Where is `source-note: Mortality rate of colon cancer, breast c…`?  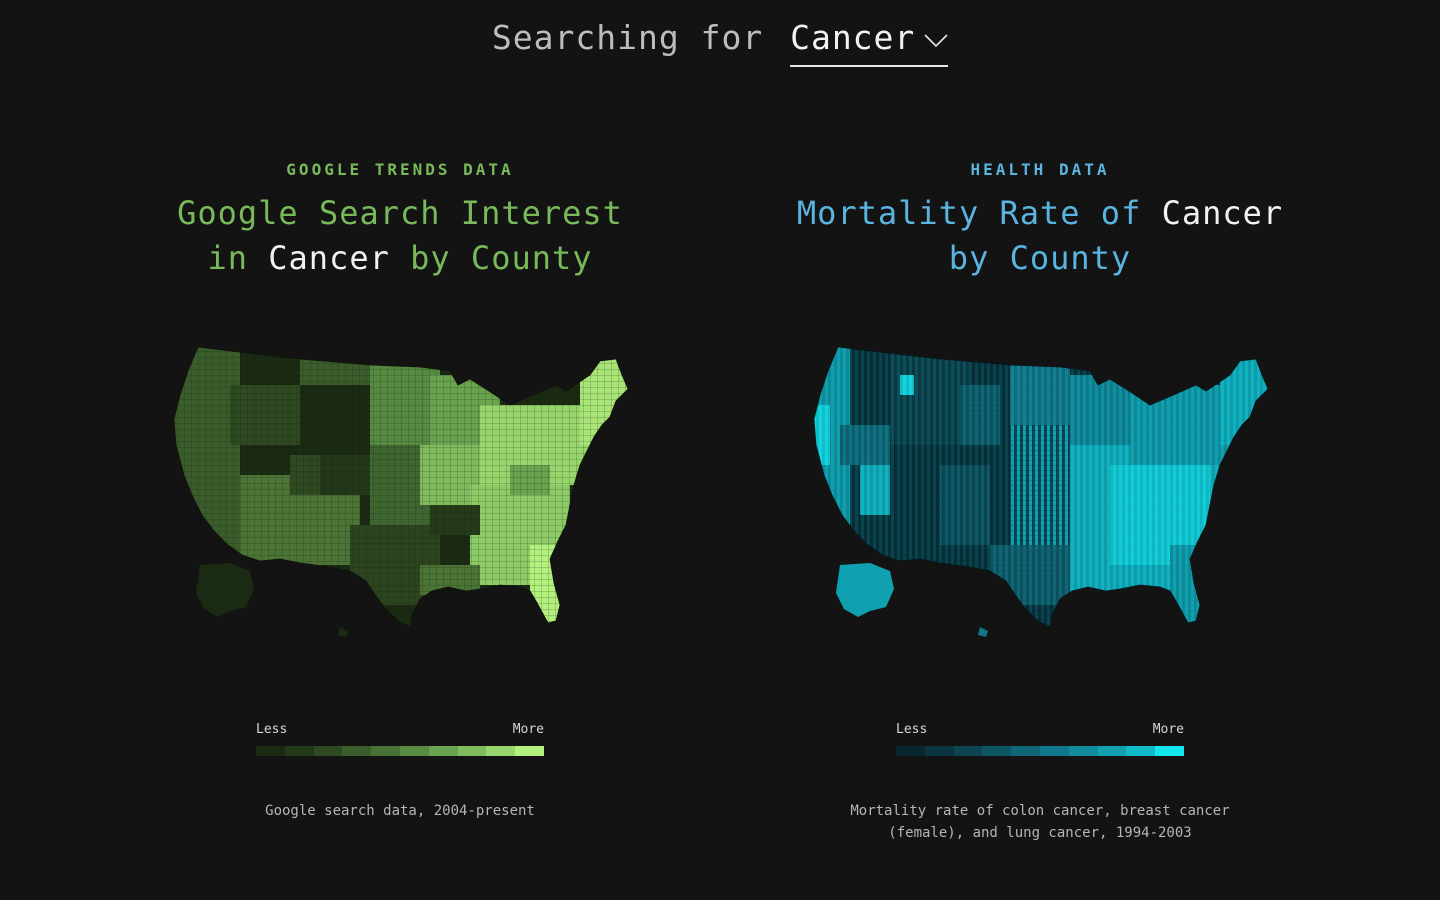
source-note: Mortality rate of colon cancer, breast c… is located at coordinates (1040, 822).